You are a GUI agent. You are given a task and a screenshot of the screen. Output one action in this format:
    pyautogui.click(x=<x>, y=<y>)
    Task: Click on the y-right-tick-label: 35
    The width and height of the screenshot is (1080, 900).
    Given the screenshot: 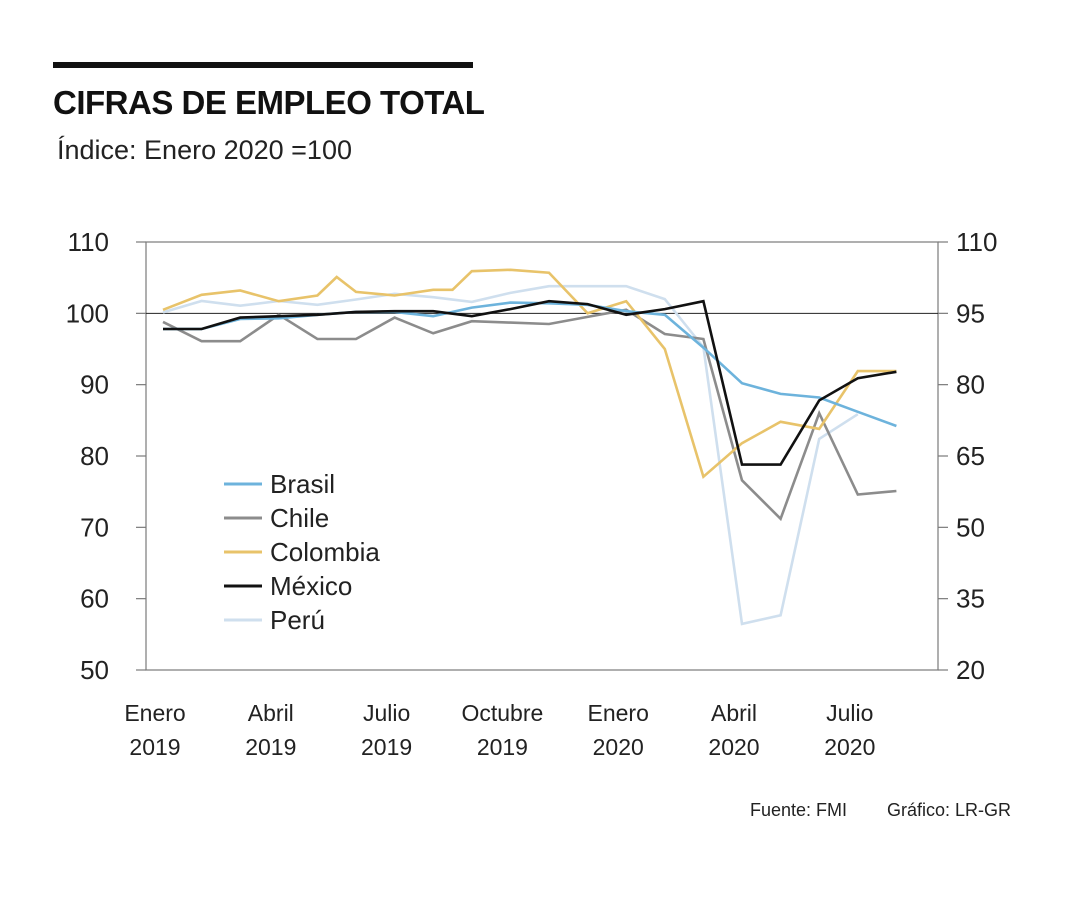 What is the action you would take?
    pyautogui.click(x=970, y=599)
    